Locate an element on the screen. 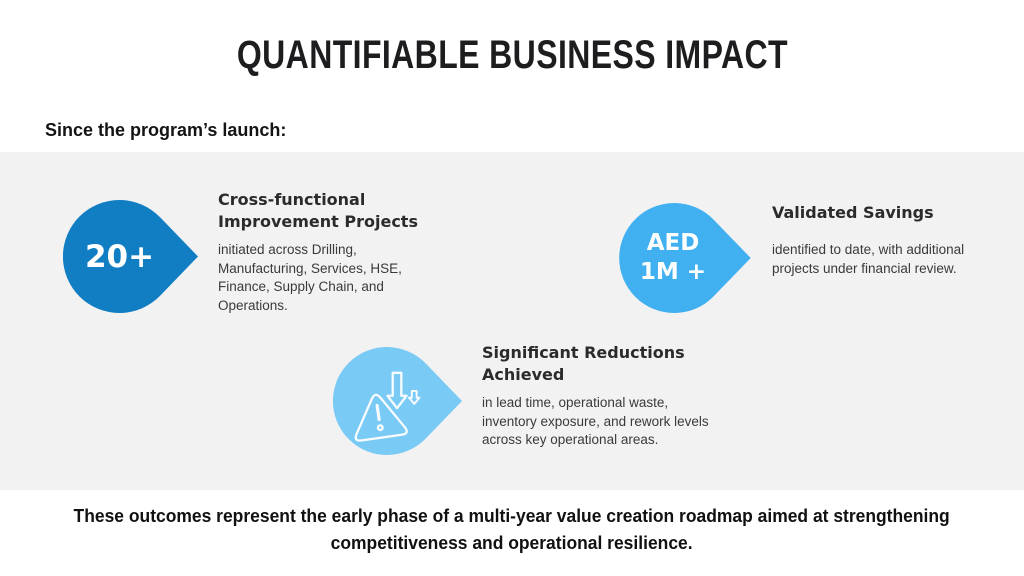  intro-label: Since the program’s launch: is located at coordinates (166, 130).